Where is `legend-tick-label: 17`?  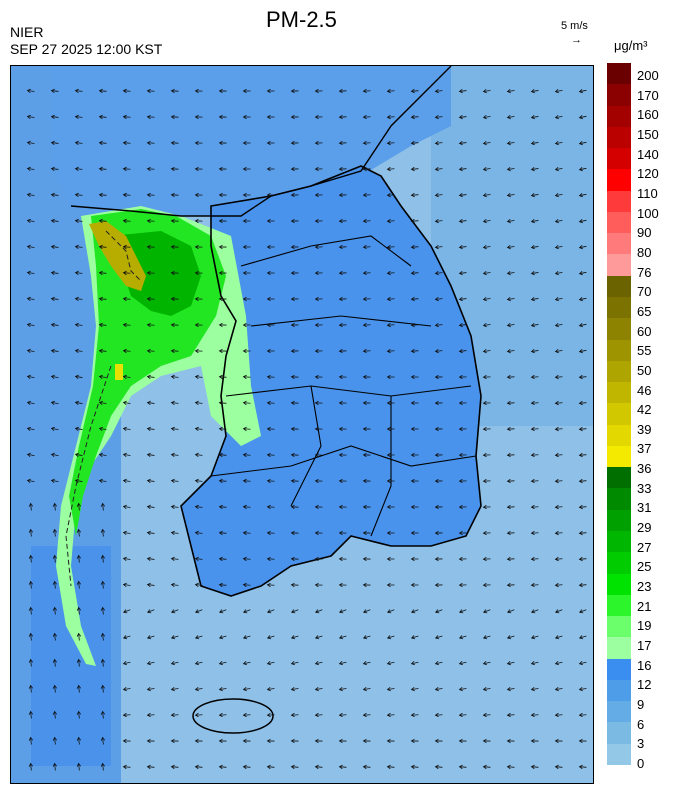 legend-tick-label: 17 is located at coordinates (644, 646).